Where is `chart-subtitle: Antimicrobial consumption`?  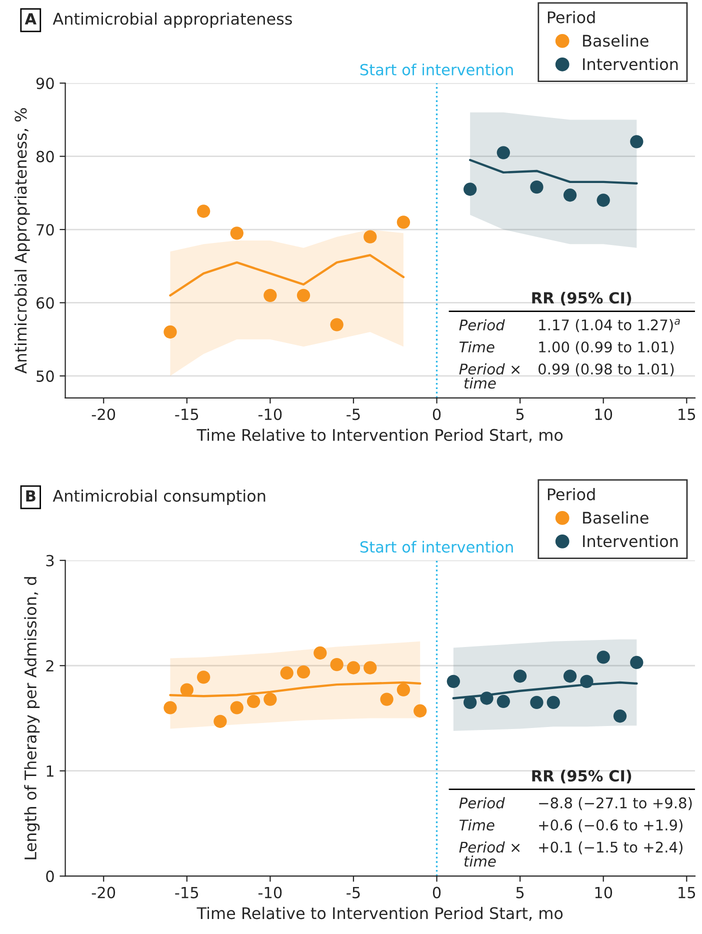
chart-subtitle: Antimicrobial consumption is located at coordinates (159, 497).